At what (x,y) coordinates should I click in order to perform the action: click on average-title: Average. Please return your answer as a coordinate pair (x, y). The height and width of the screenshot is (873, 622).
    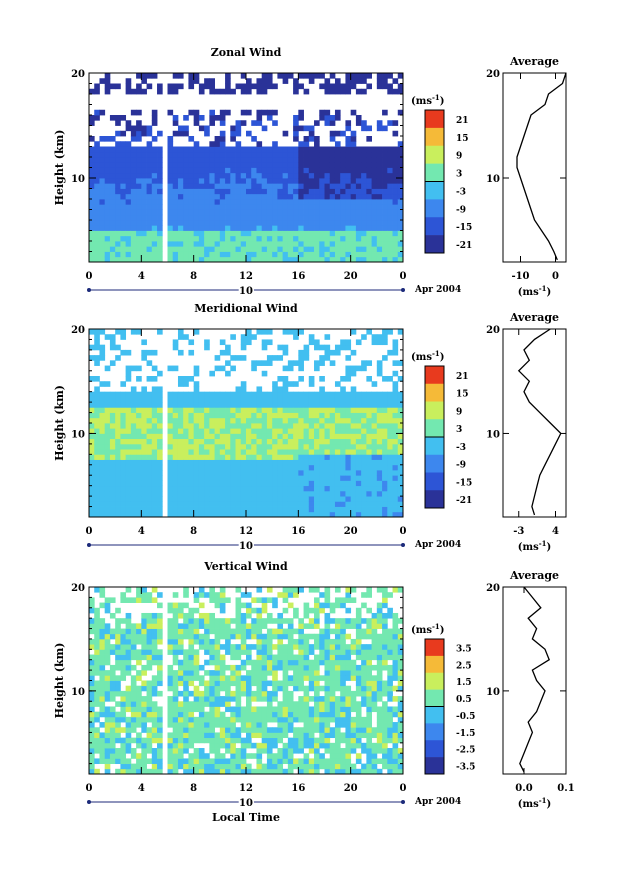
    Looking at the image, I should click on (534, 61).